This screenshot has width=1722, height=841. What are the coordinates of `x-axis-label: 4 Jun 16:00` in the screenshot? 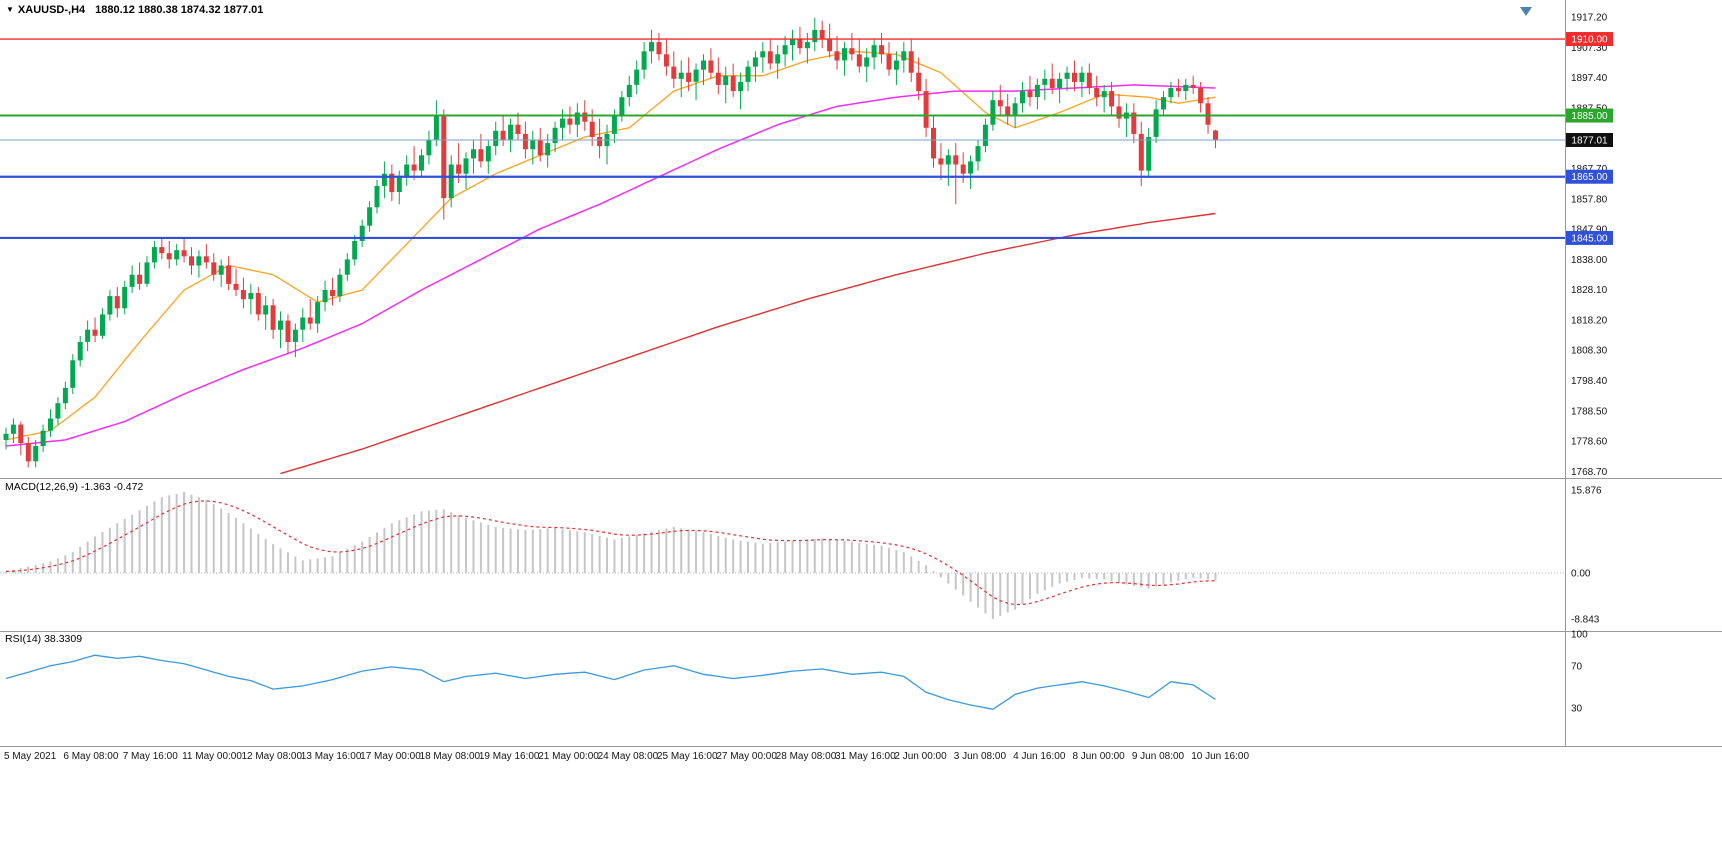 It's located at (1039, 756).